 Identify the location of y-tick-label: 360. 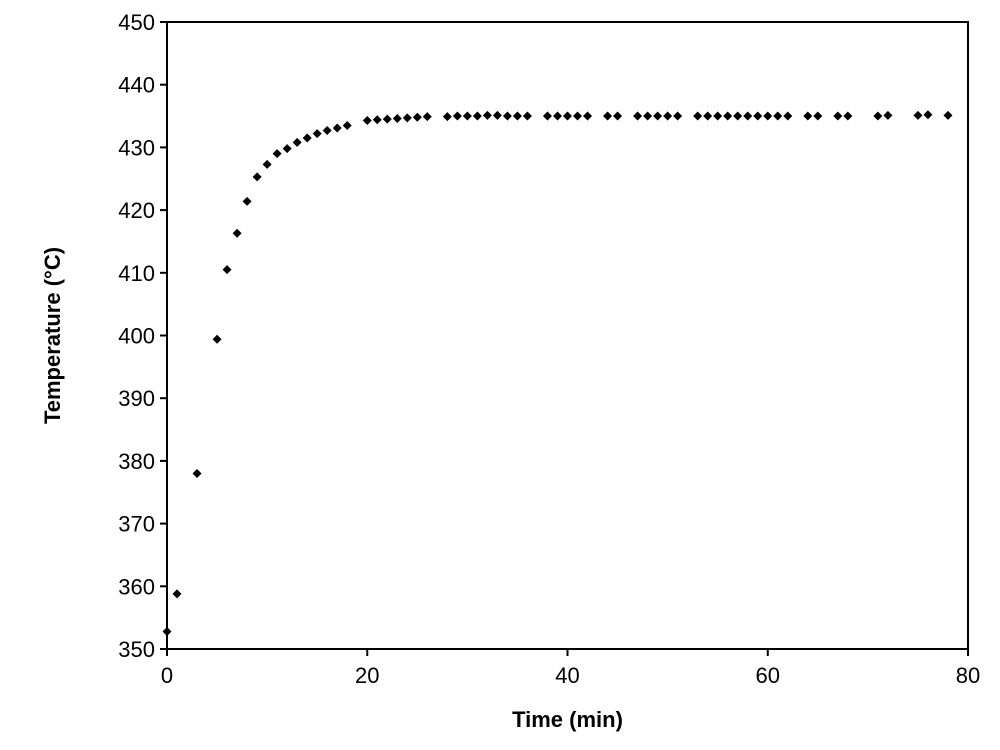
(136, 586).